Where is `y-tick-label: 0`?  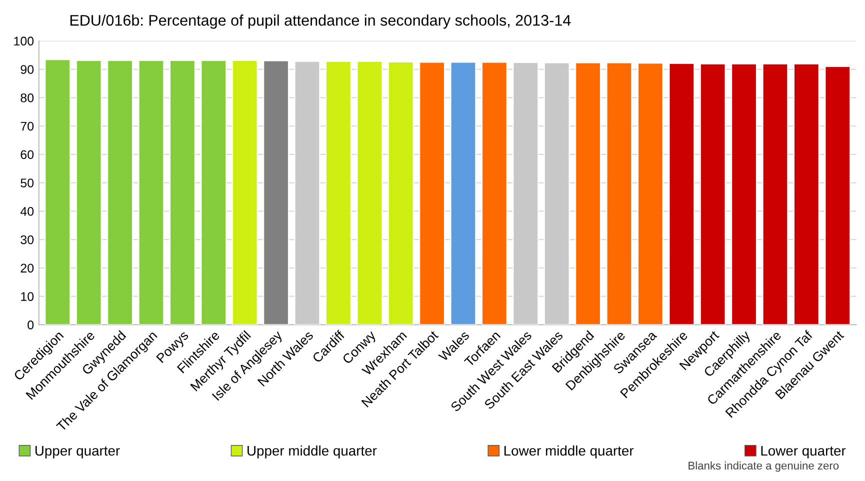
y-tick-label: 0 is located at coordinates (31, 325).